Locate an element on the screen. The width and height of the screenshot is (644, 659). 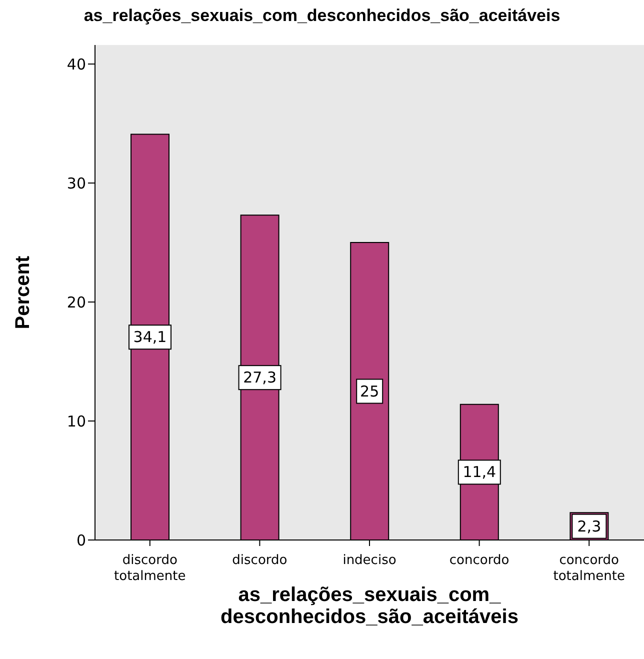
chart-title: as_relações_sexuais_com_desconhecidos_são_aceitáveis is located at coordinates (322, 16).